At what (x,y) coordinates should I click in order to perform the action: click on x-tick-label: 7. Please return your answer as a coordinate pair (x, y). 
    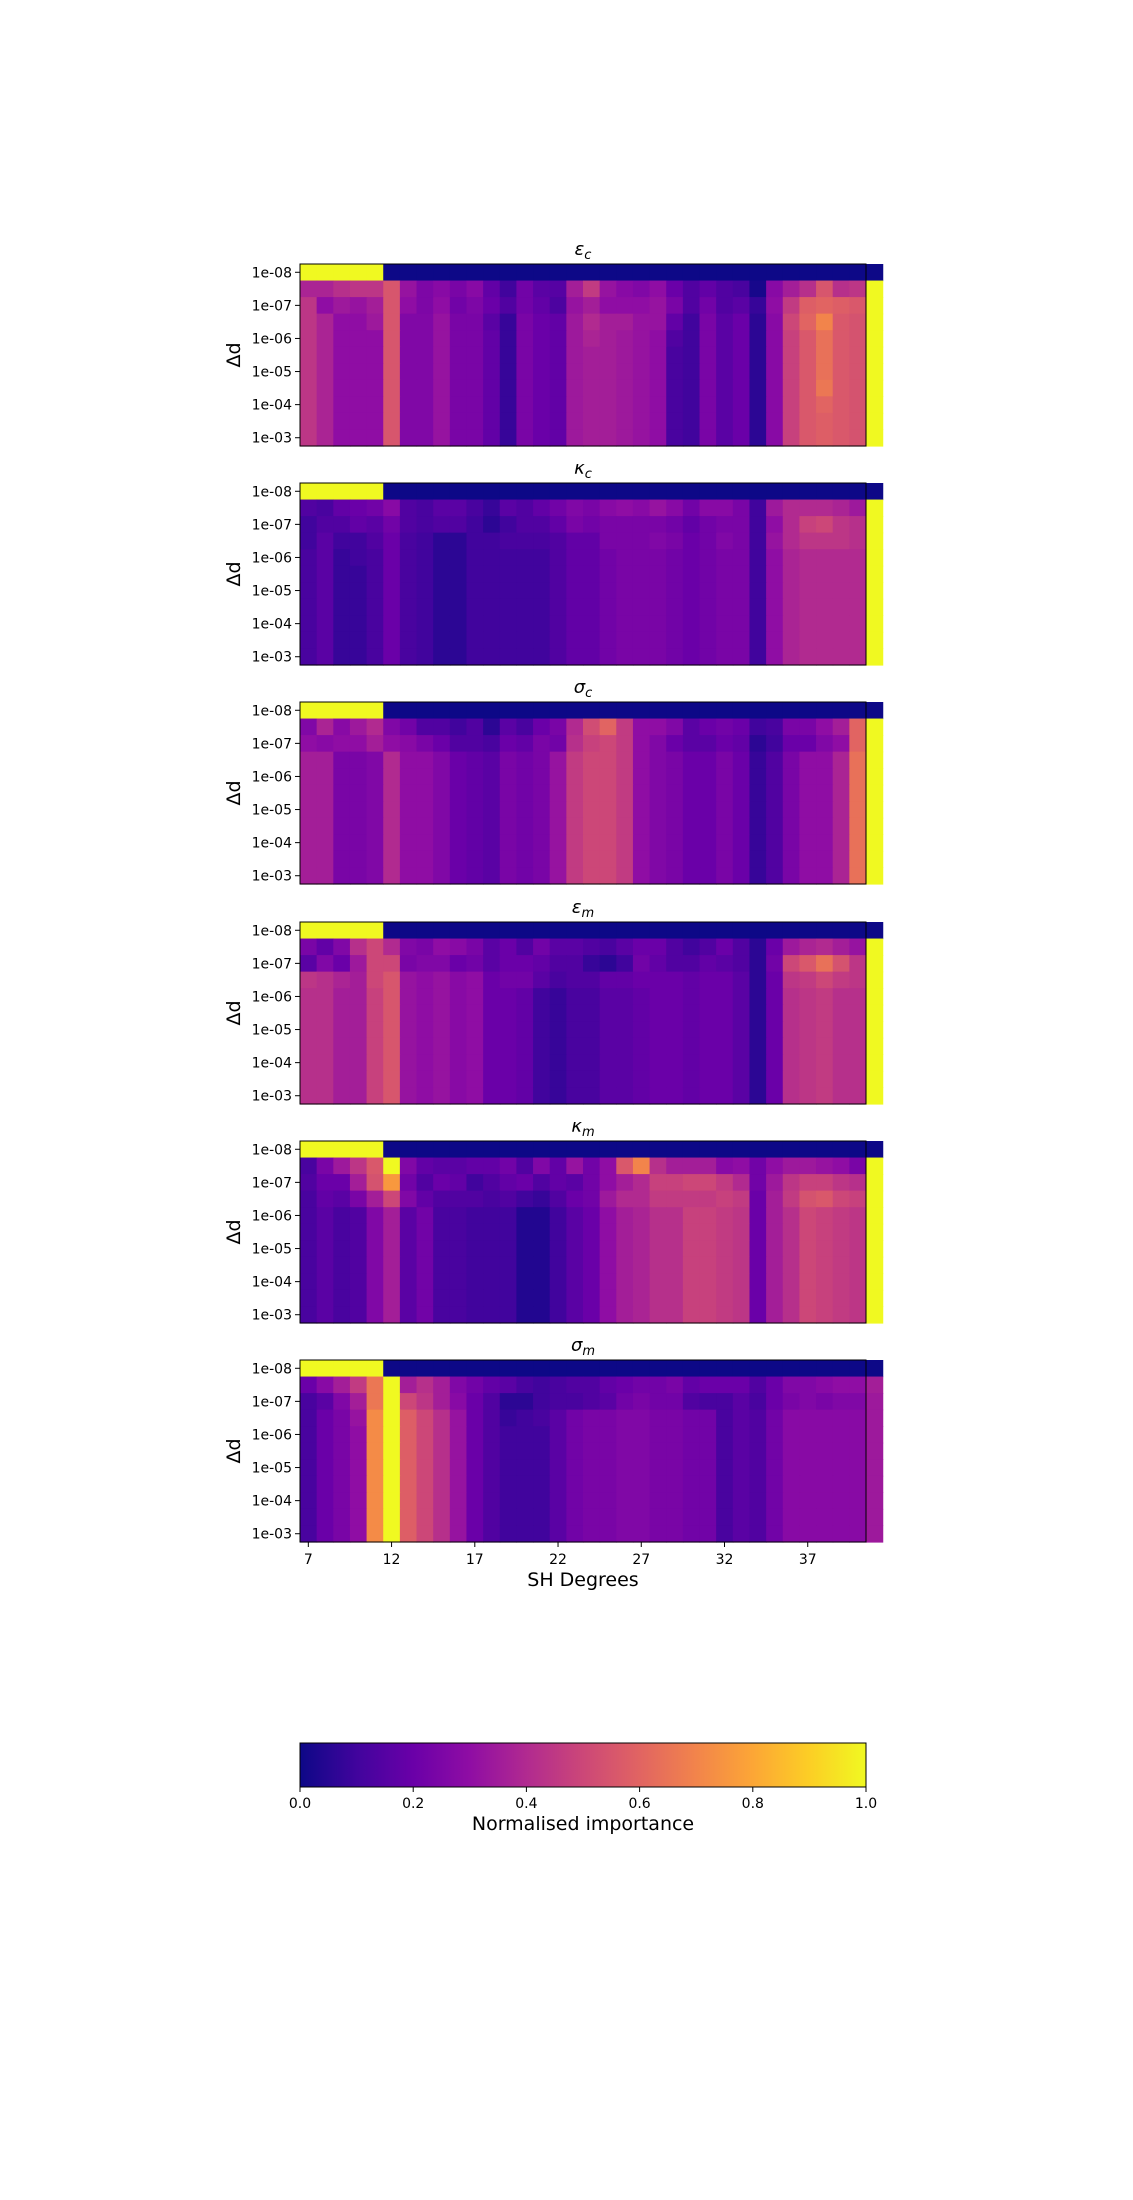
    Looking at the image, I should click on (308, 1560).